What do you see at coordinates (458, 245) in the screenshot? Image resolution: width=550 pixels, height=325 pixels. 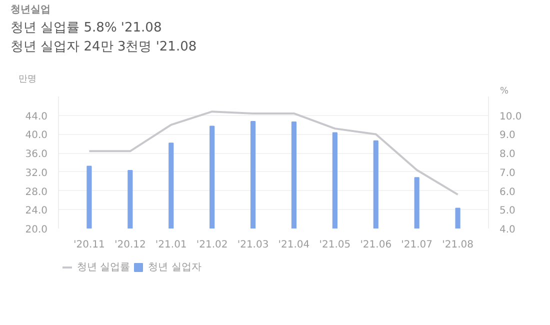 I see `x-tick-label: '21.08` at bounding box center [458, 245].